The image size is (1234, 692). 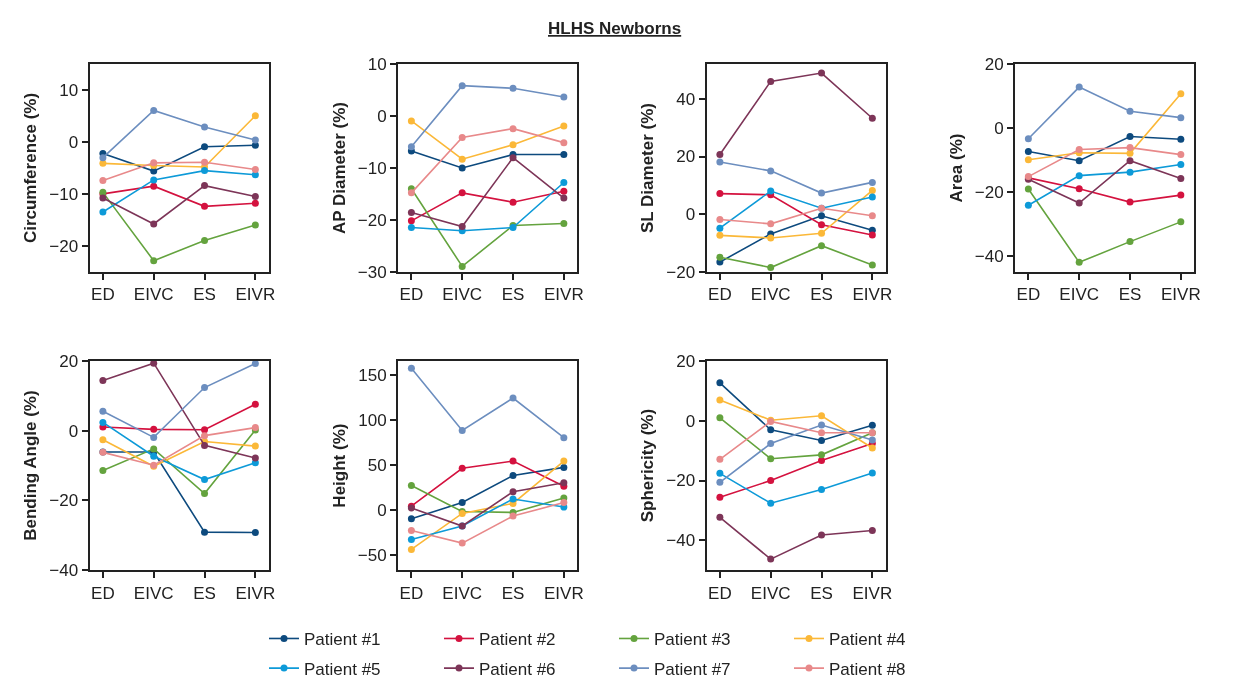 I want to click on y-tick-label: 40, so click(x=686, y=99).